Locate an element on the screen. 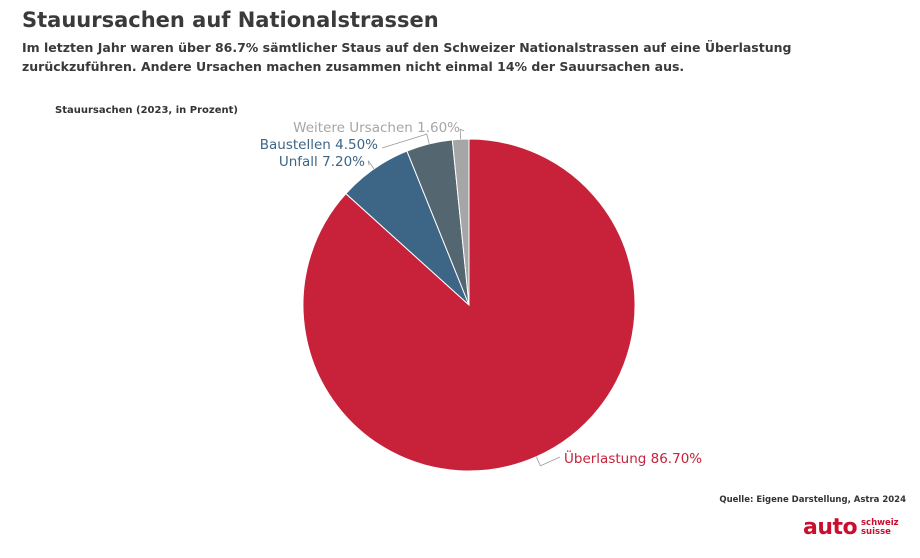 The height and width of the screenshot is (558, 920). chart-title: Stauursachen auf Nationalstrassen is located at coordinates (230, 20).